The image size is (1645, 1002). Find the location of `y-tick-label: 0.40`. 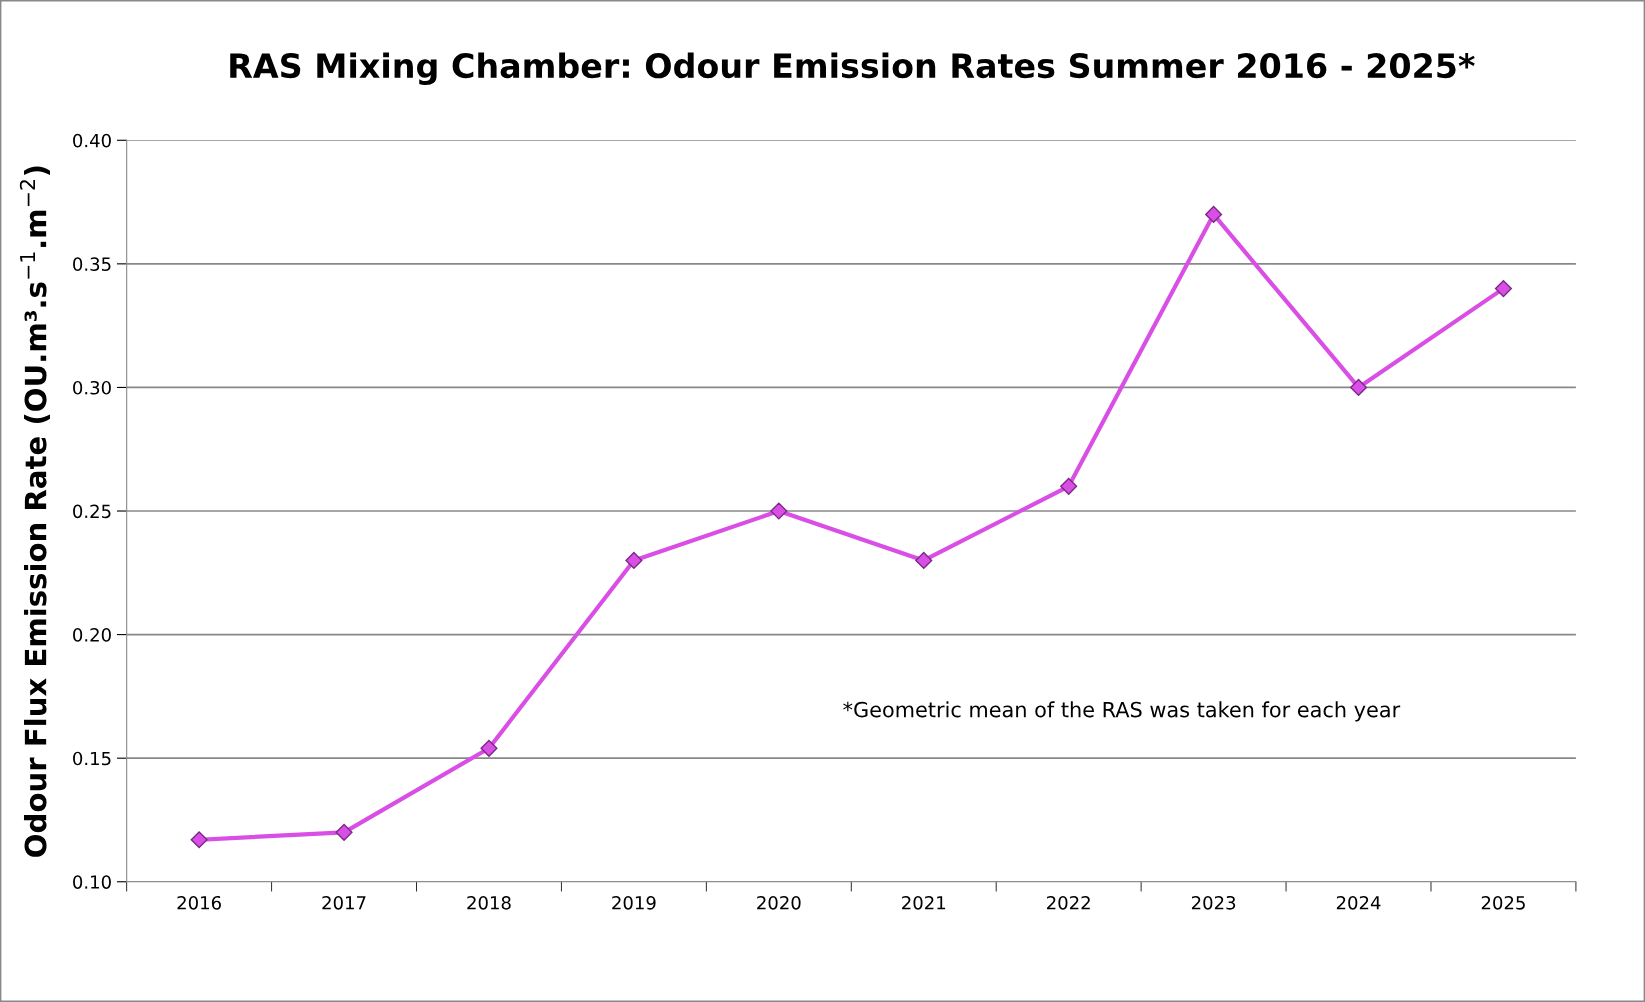

y-tick-label: 0.40 is located at coordinates (92, 140).